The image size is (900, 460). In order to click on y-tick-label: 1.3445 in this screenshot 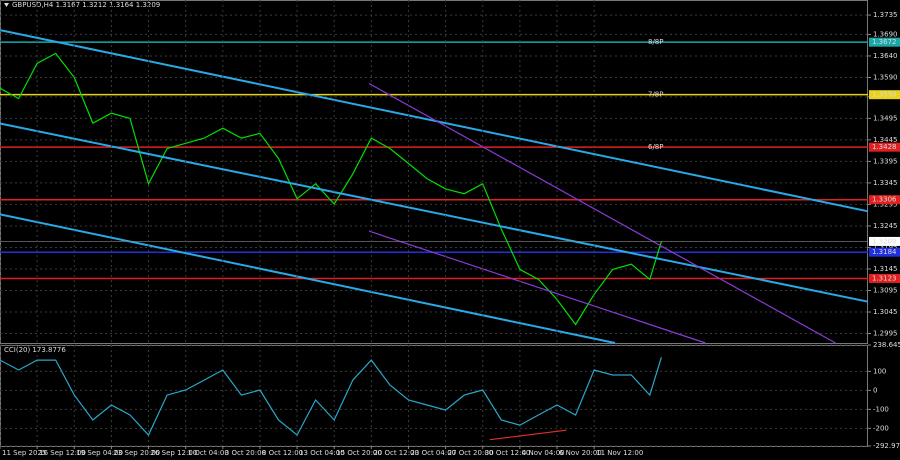, I will do `click(885, 140)`.